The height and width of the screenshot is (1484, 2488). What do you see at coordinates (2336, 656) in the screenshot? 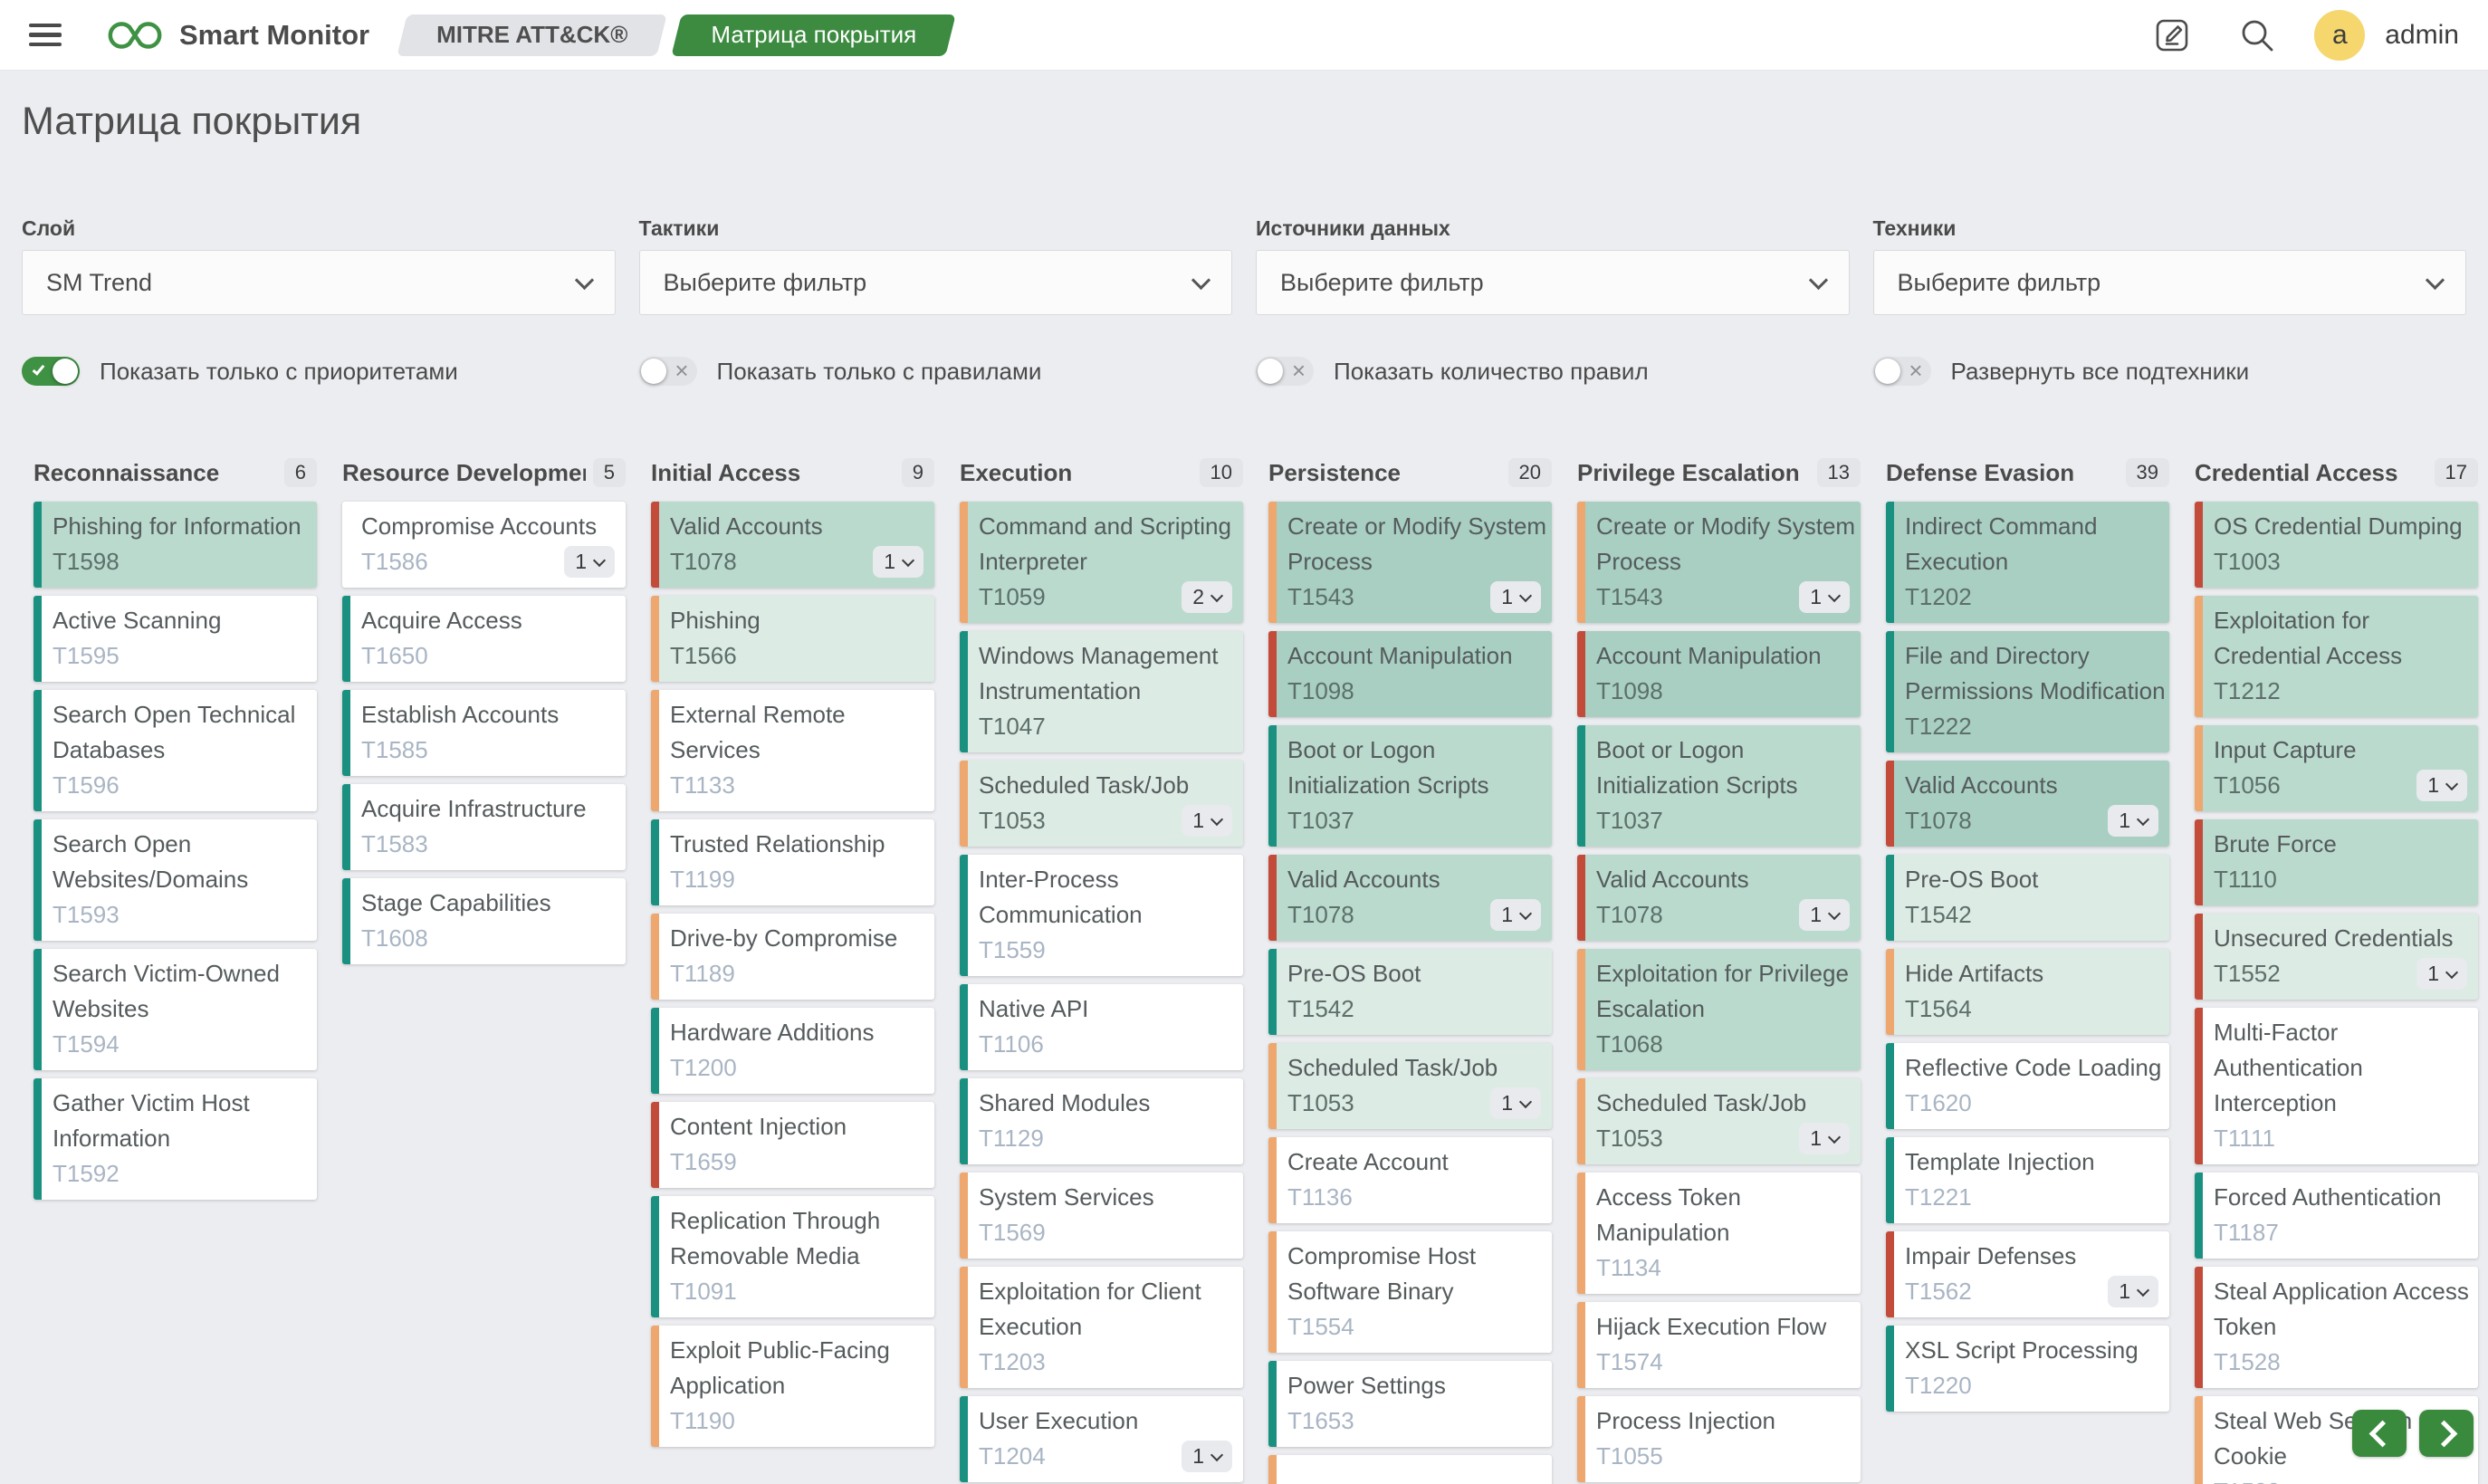
I see `technique-card: Exploitation for Credential Access T1212` at bounding box center [2336, 656].